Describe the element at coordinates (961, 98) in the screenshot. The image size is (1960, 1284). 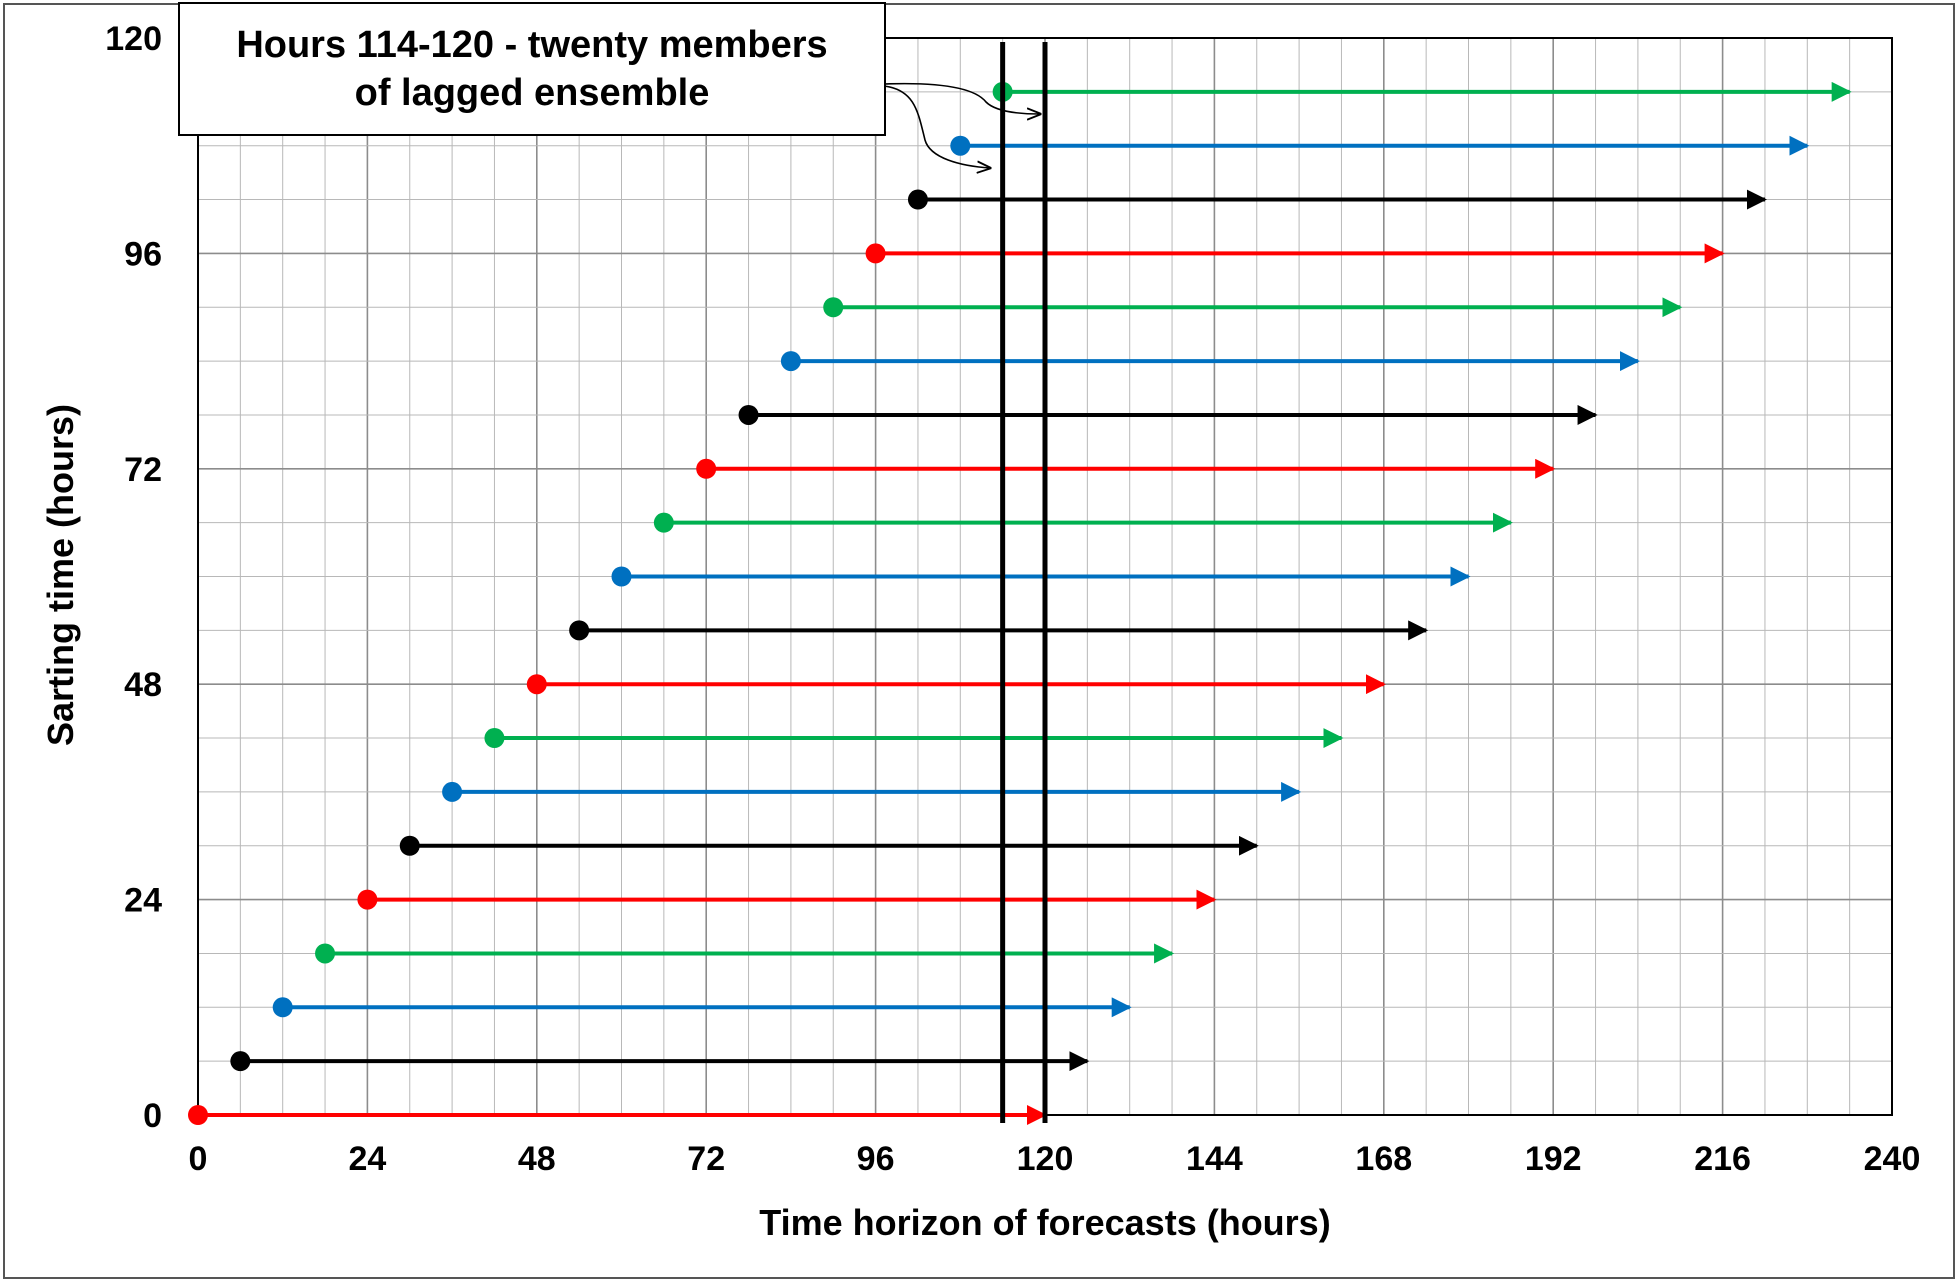
I see `callout-arrow-upper` at that location.